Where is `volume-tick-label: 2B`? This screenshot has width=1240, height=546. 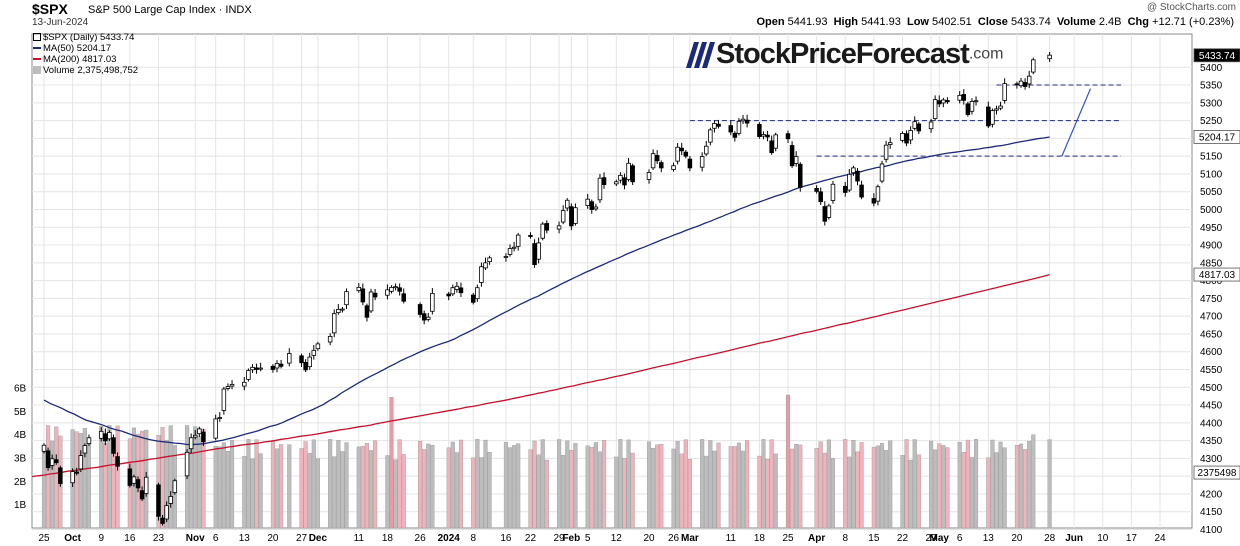
volume-tick-label: 2B is located at coordinates (20, 482).